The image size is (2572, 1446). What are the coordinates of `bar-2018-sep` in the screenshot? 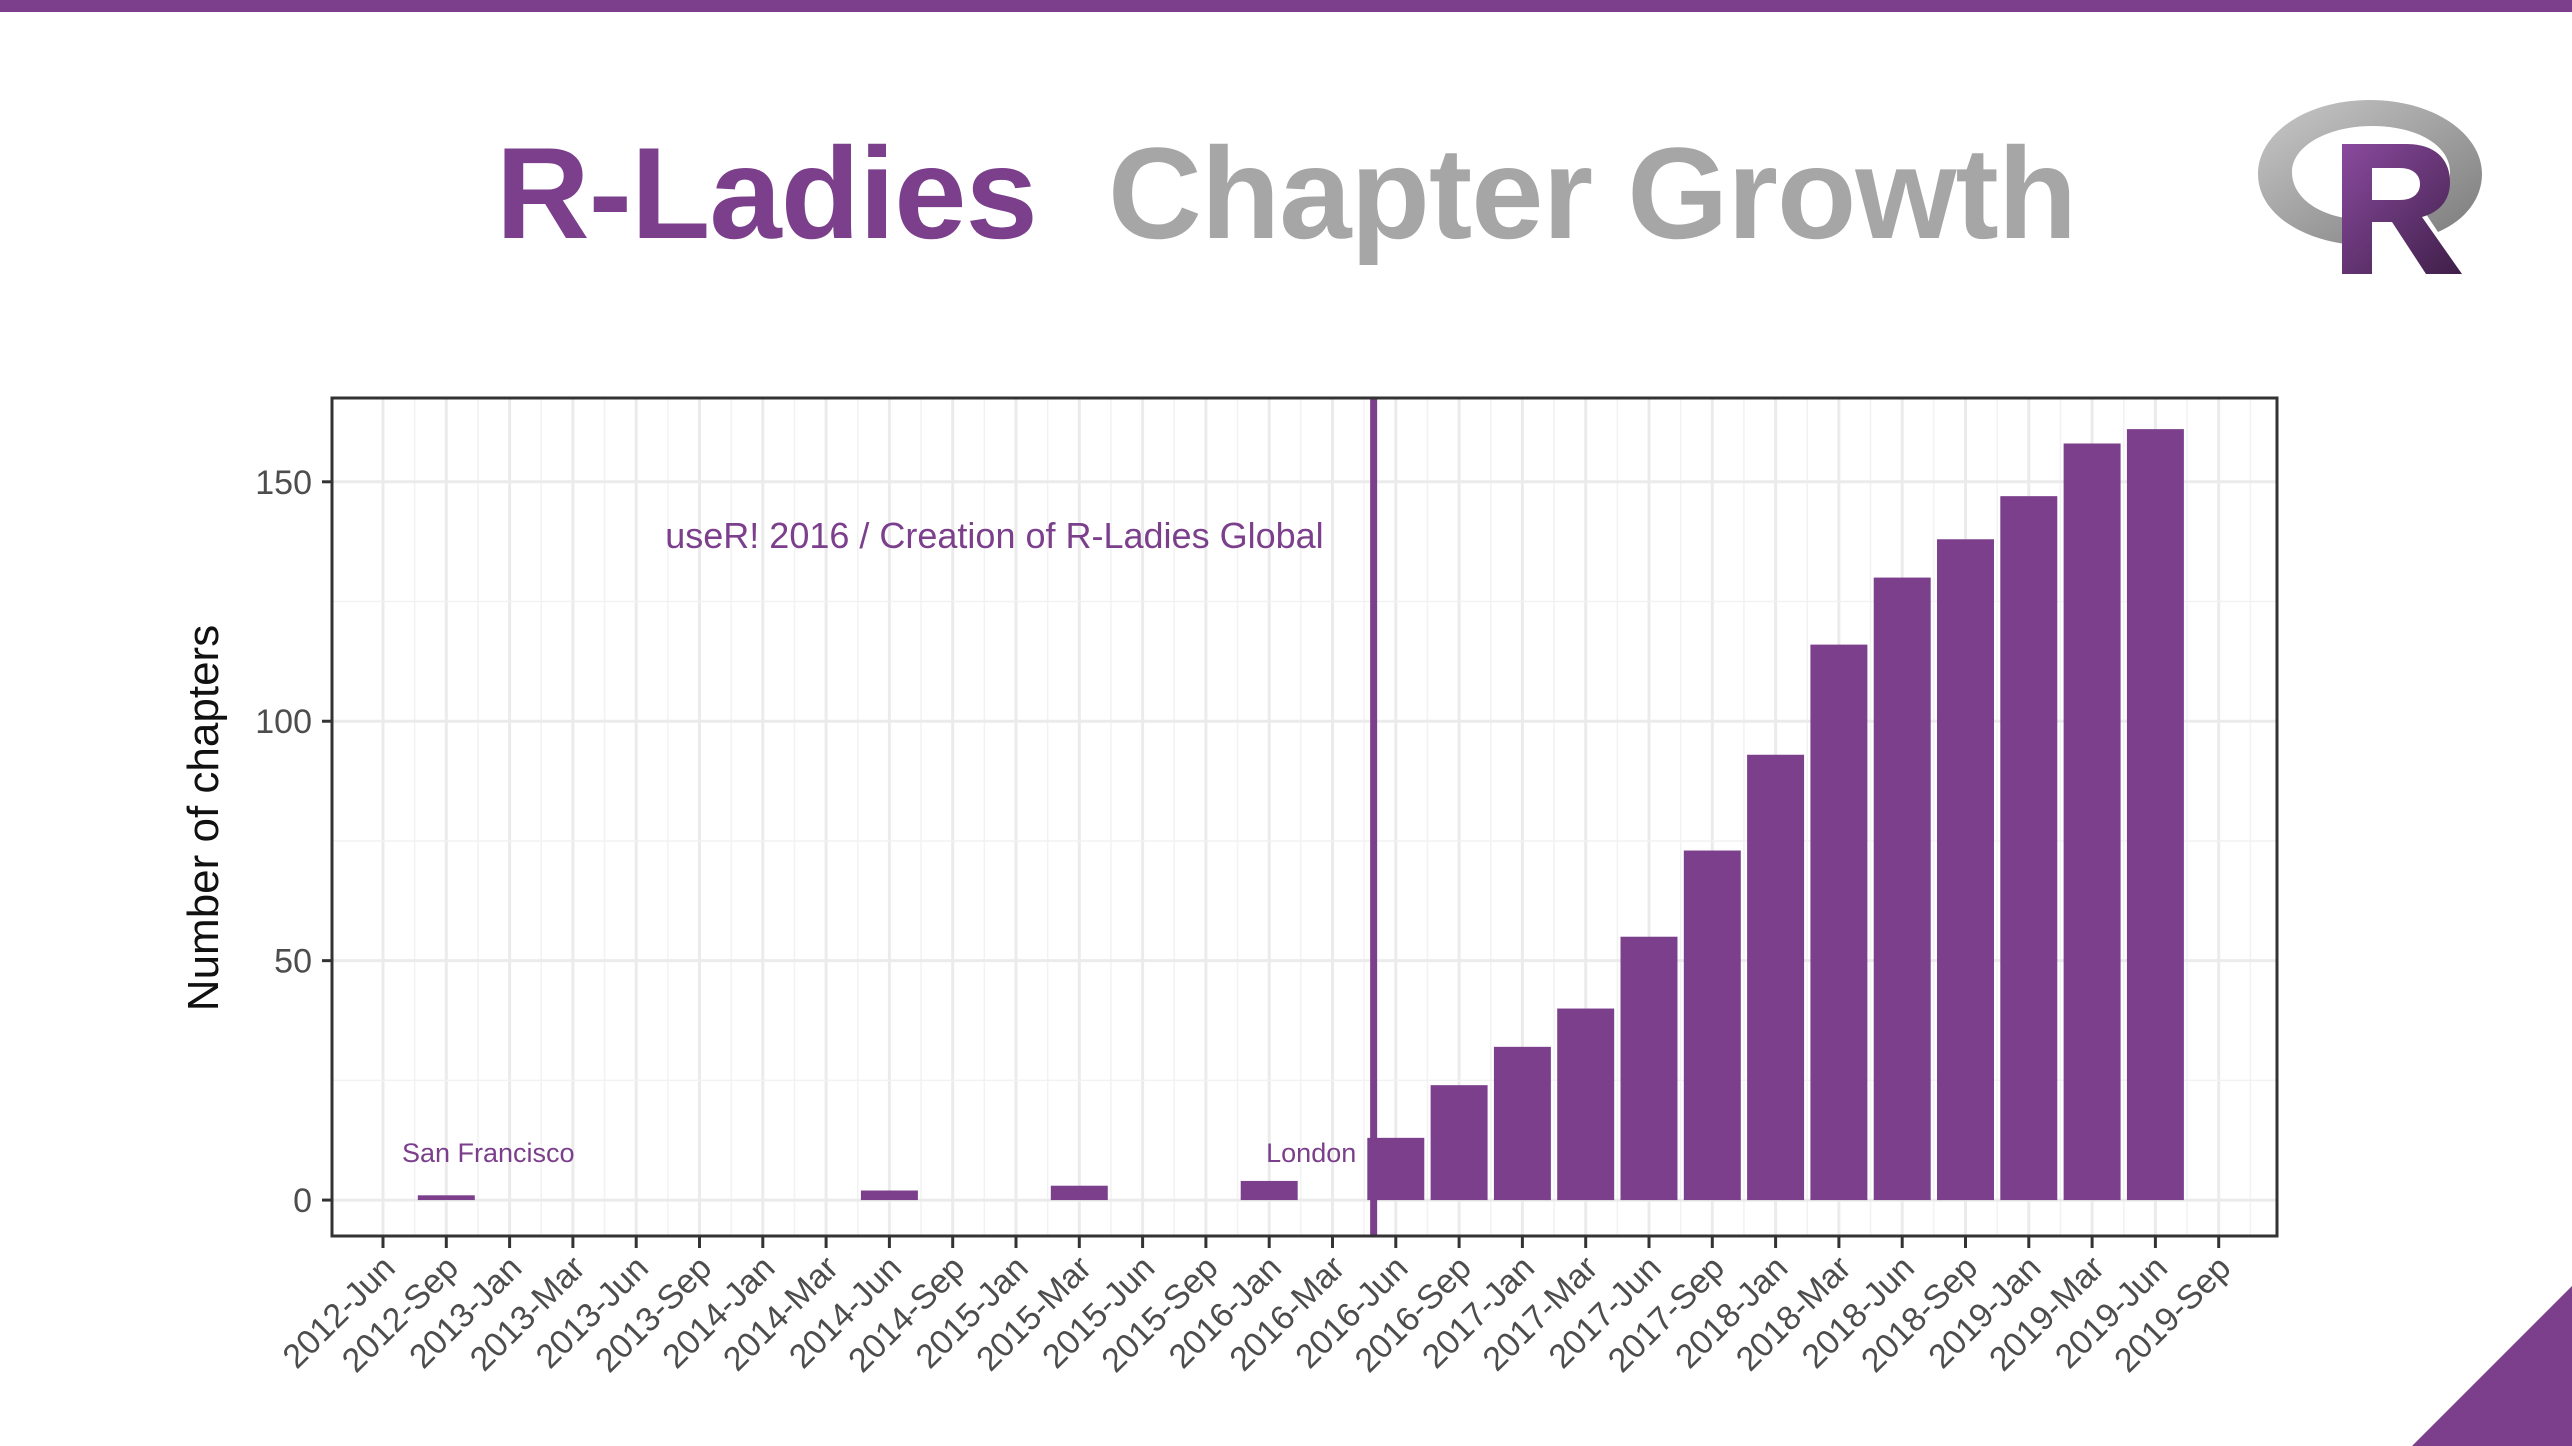 It's located at (1965, 870).